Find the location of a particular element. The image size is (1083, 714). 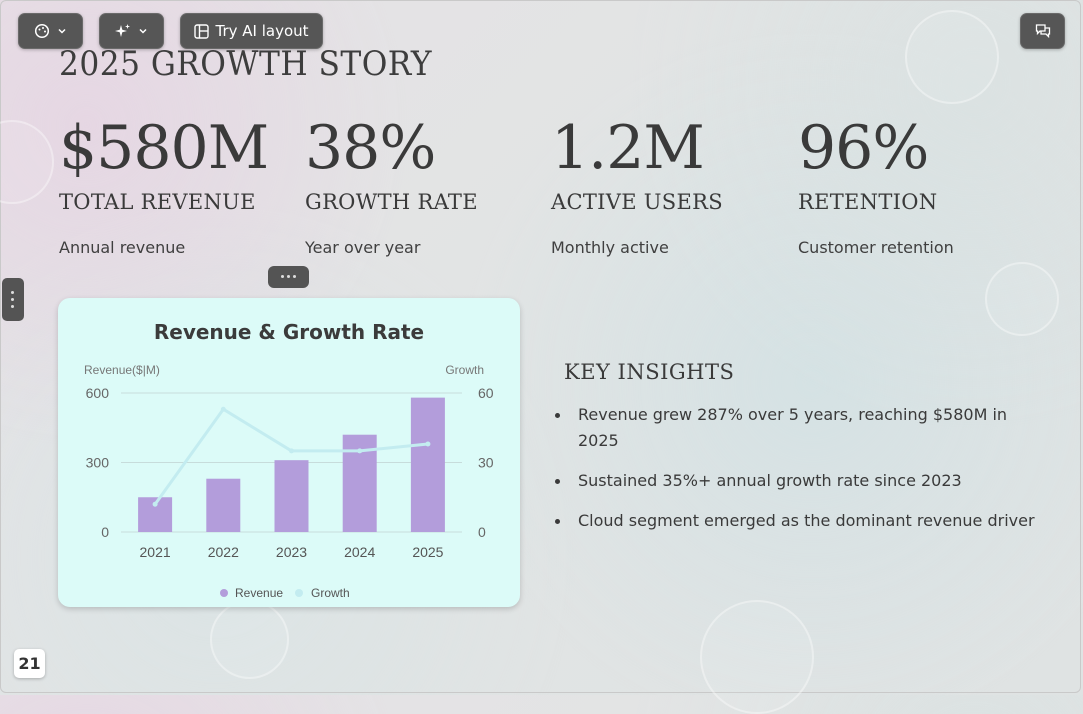

x-tick-label: 2022 is located at coordinates (223, 552).